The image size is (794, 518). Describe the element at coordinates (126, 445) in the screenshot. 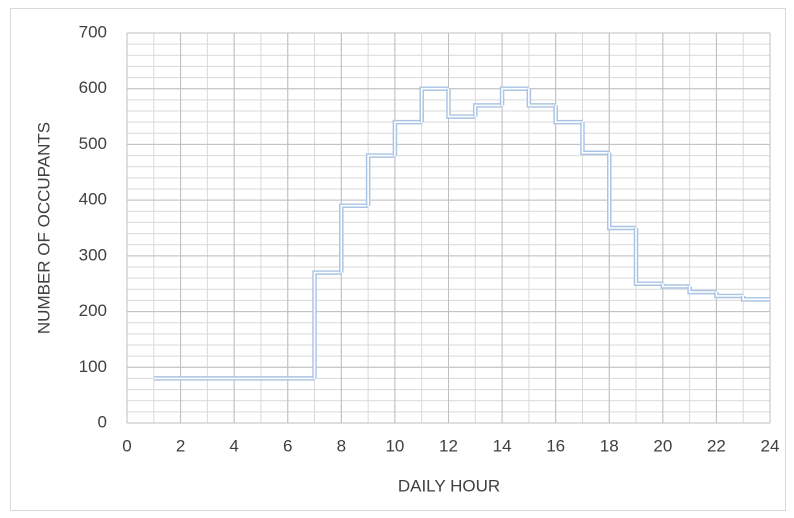

I see `x-tick-label: 0` at that location.